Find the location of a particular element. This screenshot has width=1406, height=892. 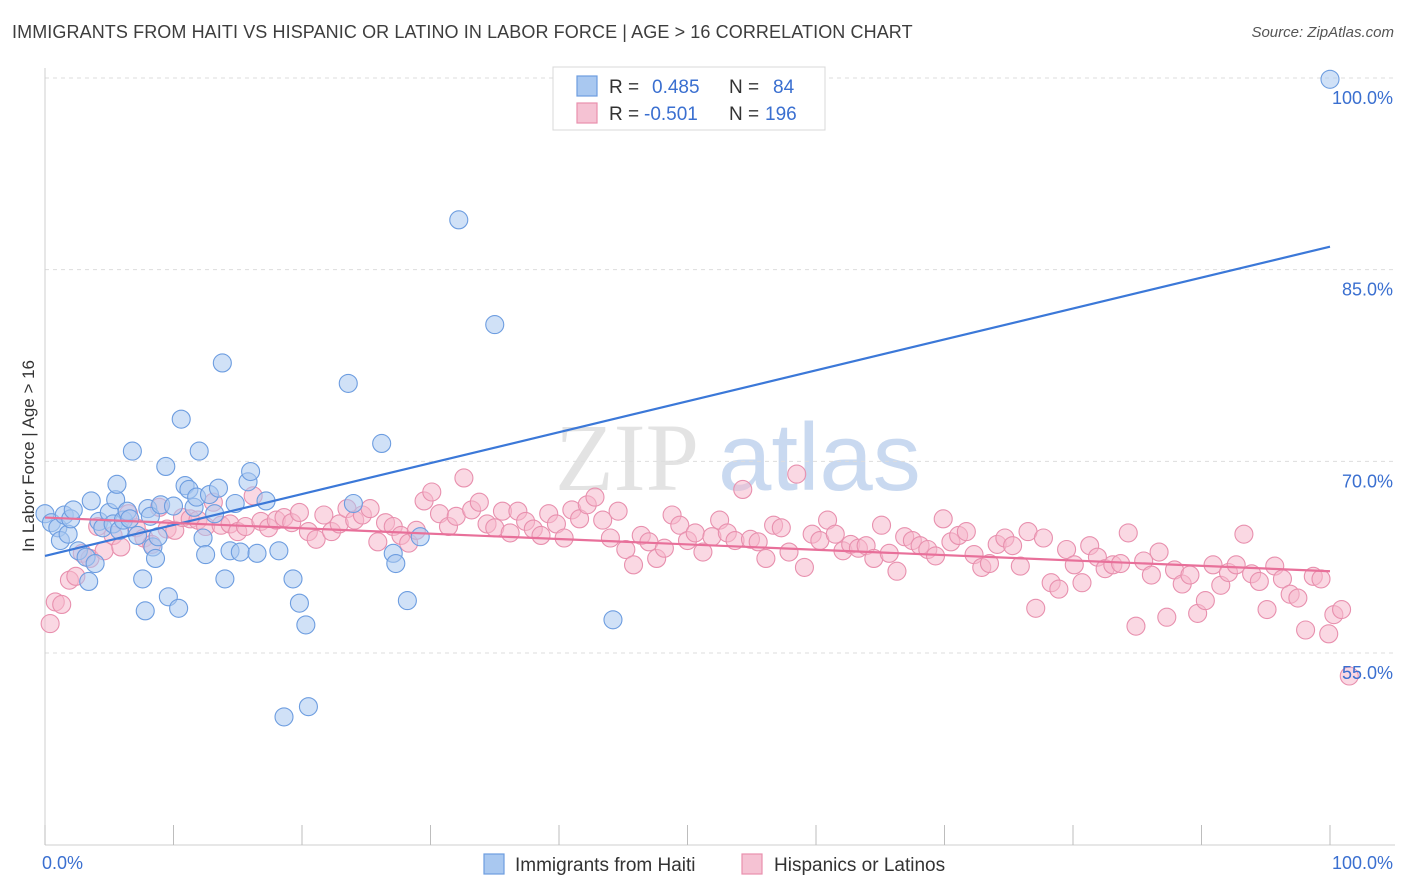

legend-n-label-1: N = is located at coordinates (744, 87).